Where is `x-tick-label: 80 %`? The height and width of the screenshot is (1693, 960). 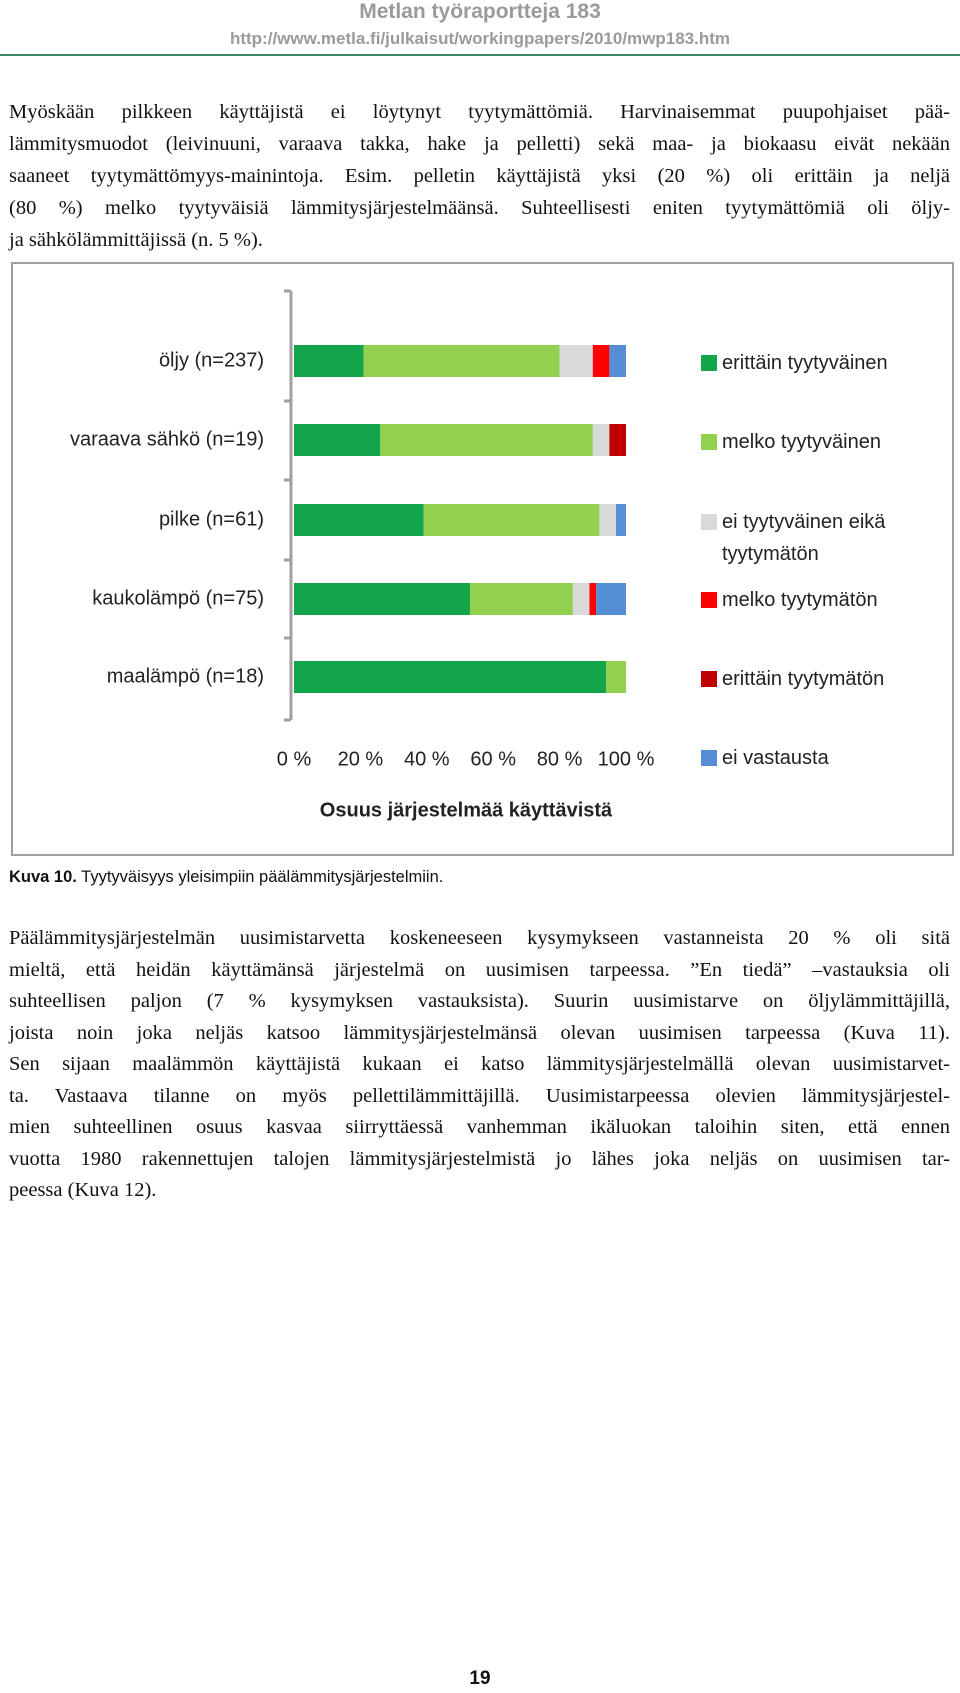 x-tick-label: 80 % is located at coordinates (560, 759).